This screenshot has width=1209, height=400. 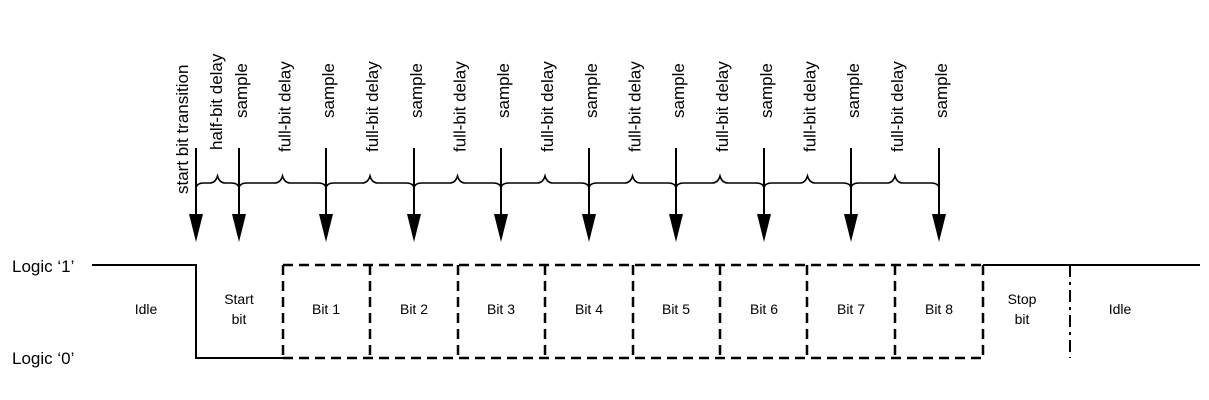 I want to click on cell-label: Stop bit, so click(x=1022, y=309).